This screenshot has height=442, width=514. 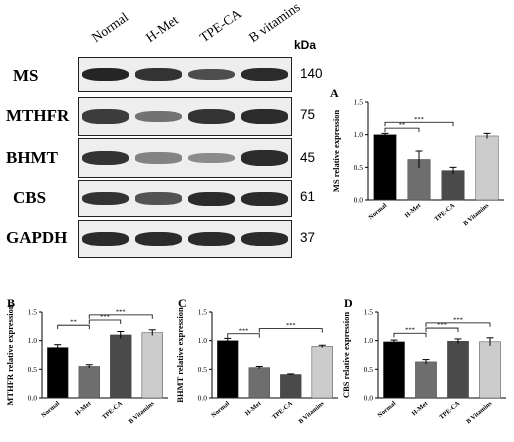 I want to click on blot-strip-gapdh, so click(x=185, y=239).